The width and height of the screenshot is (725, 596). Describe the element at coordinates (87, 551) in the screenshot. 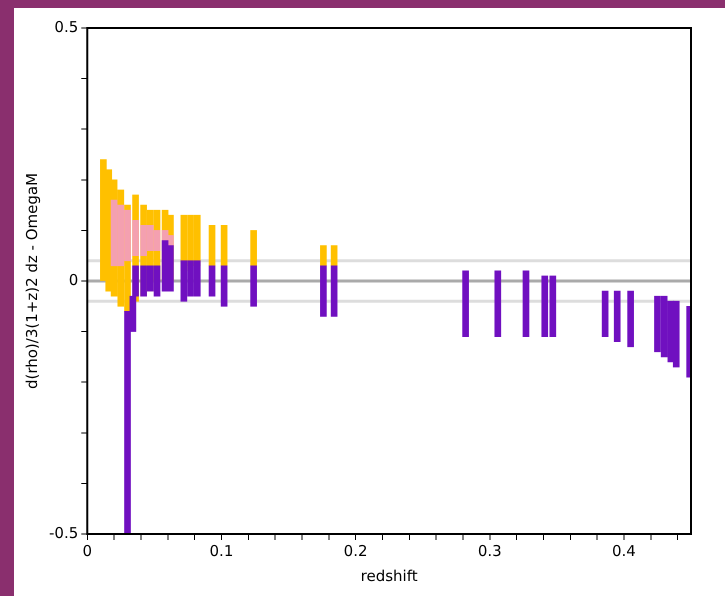

I see `x-tick-label: 0` at that location.